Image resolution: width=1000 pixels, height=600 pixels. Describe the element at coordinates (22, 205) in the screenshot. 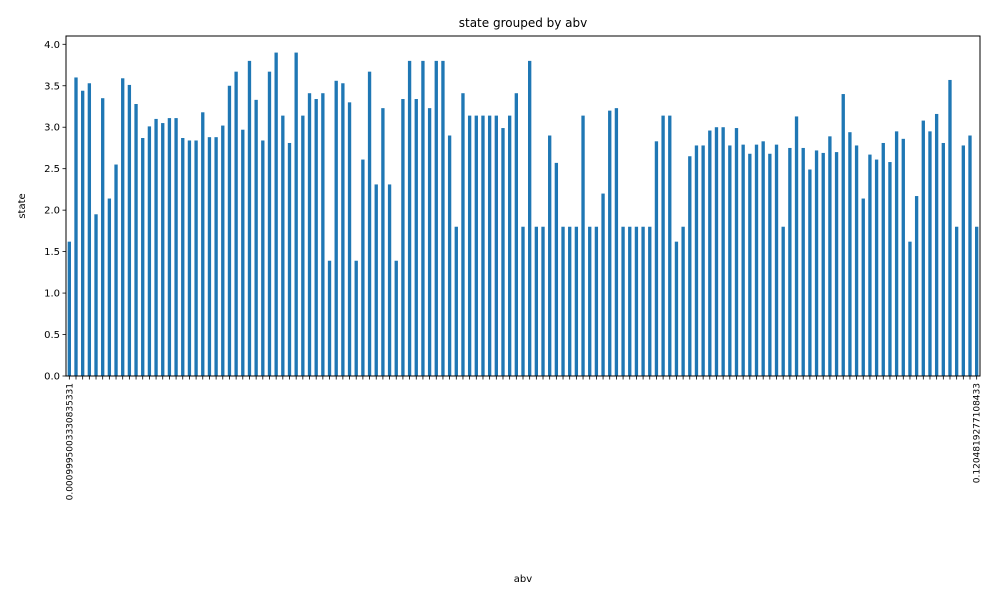

I see `y-axis-label: state` at that location.